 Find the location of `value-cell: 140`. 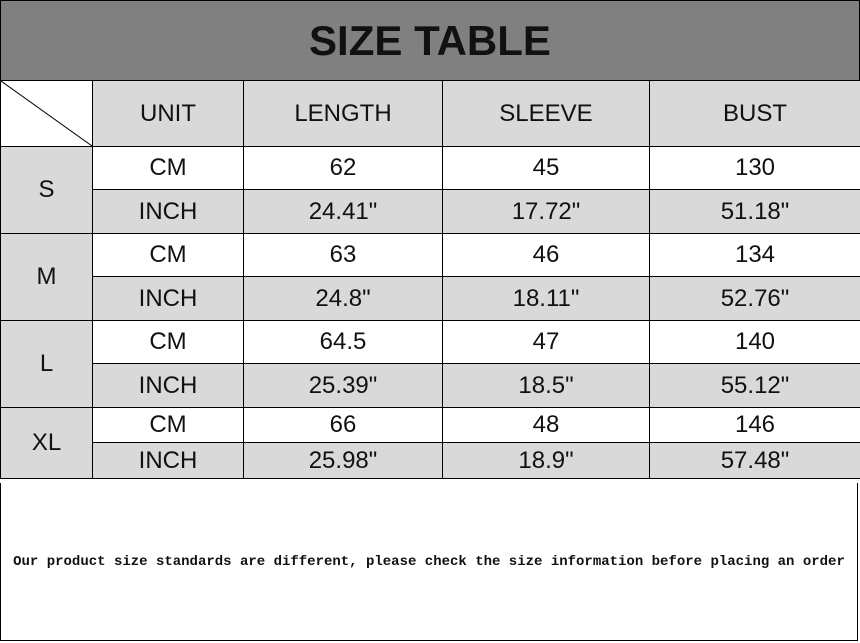

value-cell: 140 is located at coordinates (754, 342).